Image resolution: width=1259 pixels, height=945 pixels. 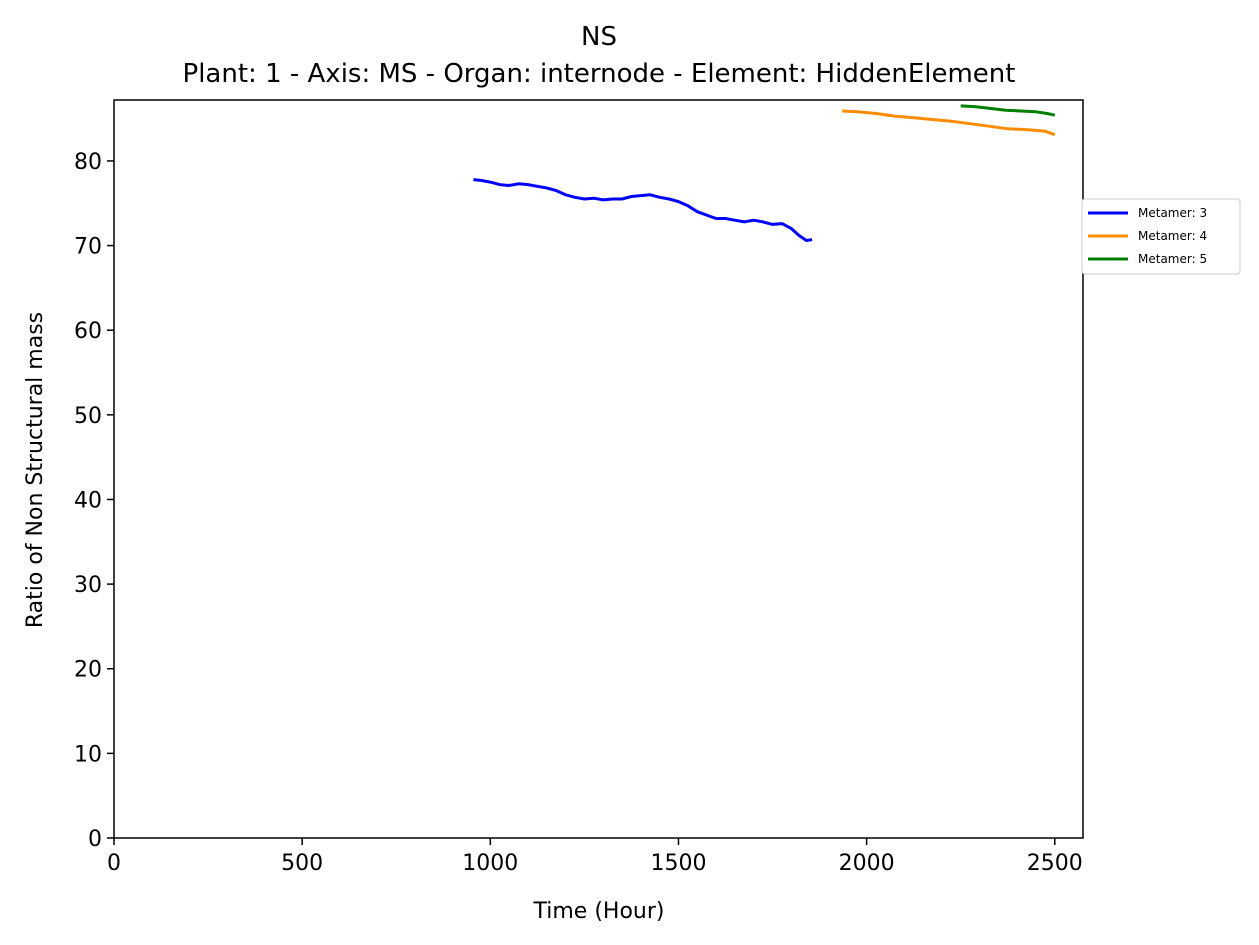 I want to click on x-tick-label: 1000, so click(x=490, y=863).